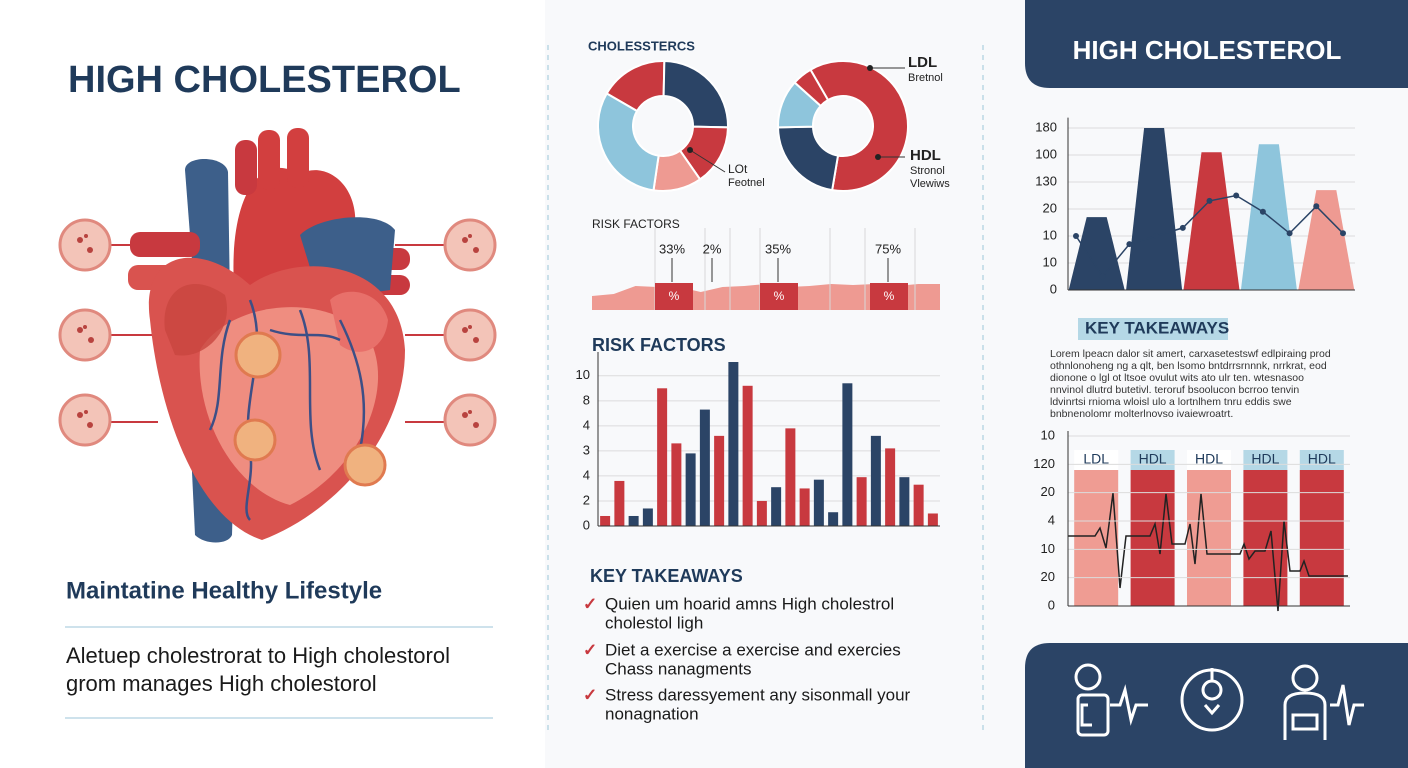 This screenshot has height=768, width=1408. What do you see at coordinates (678, 668) in the screenshot?
I see `takeaway: Chass nanagments` at bounding box center [678, 668].